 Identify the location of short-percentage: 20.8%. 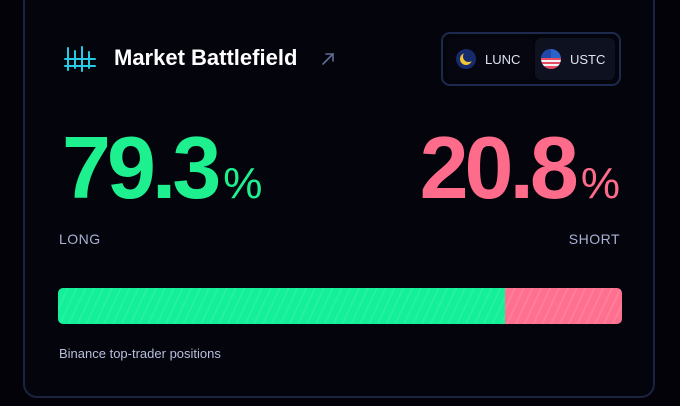
(520, 168).